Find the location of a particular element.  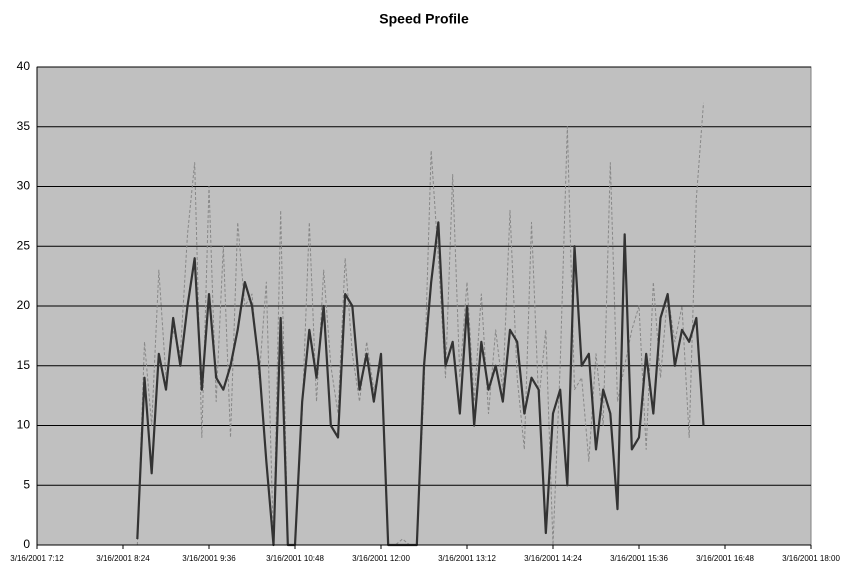

y-tick-label: 35 is located at coordinates (24, 126).